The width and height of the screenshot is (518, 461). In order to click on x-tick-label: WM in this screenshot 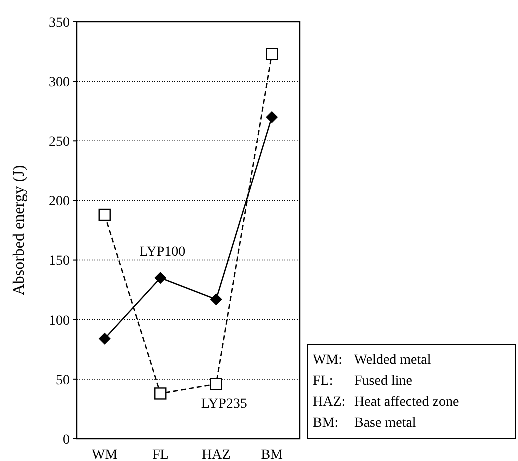, I will do `click(105, 454)`.